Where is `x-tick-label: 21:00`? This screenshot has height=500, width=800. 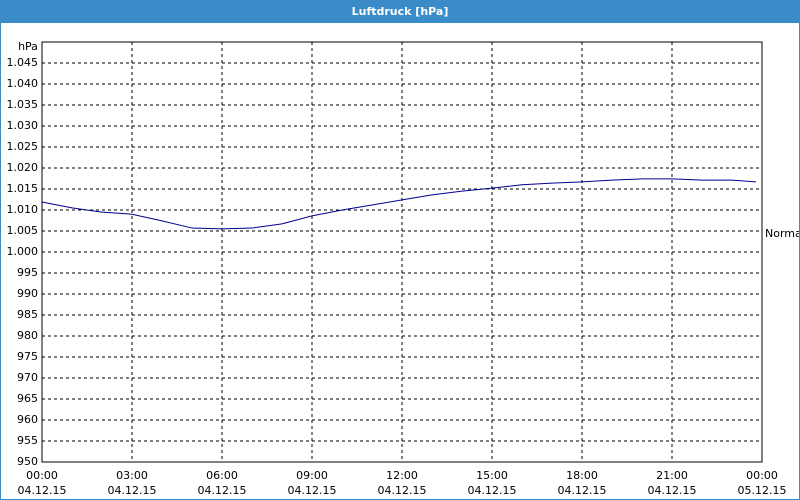
x-tick-label: 21:00 is located at coordinates (672, 475).